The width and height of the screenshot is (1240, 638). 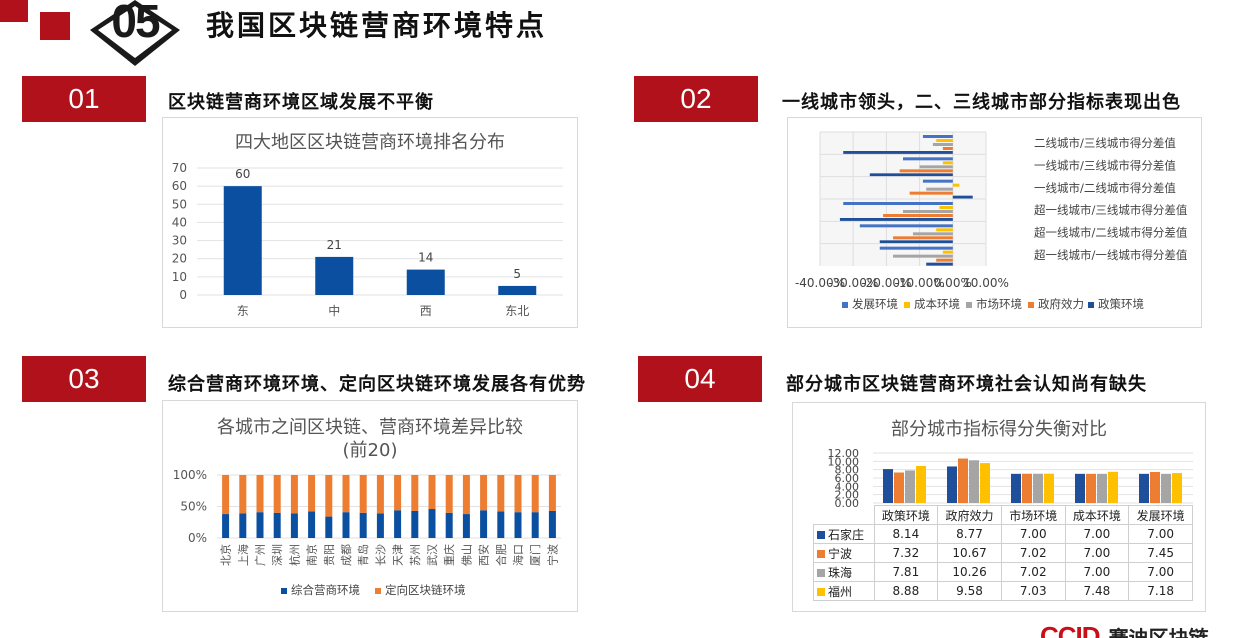 What do you see at coordinates (380, 555) in the screenshot?
I see `x-tick-label: 长沙` at bounding box center [380, 555].